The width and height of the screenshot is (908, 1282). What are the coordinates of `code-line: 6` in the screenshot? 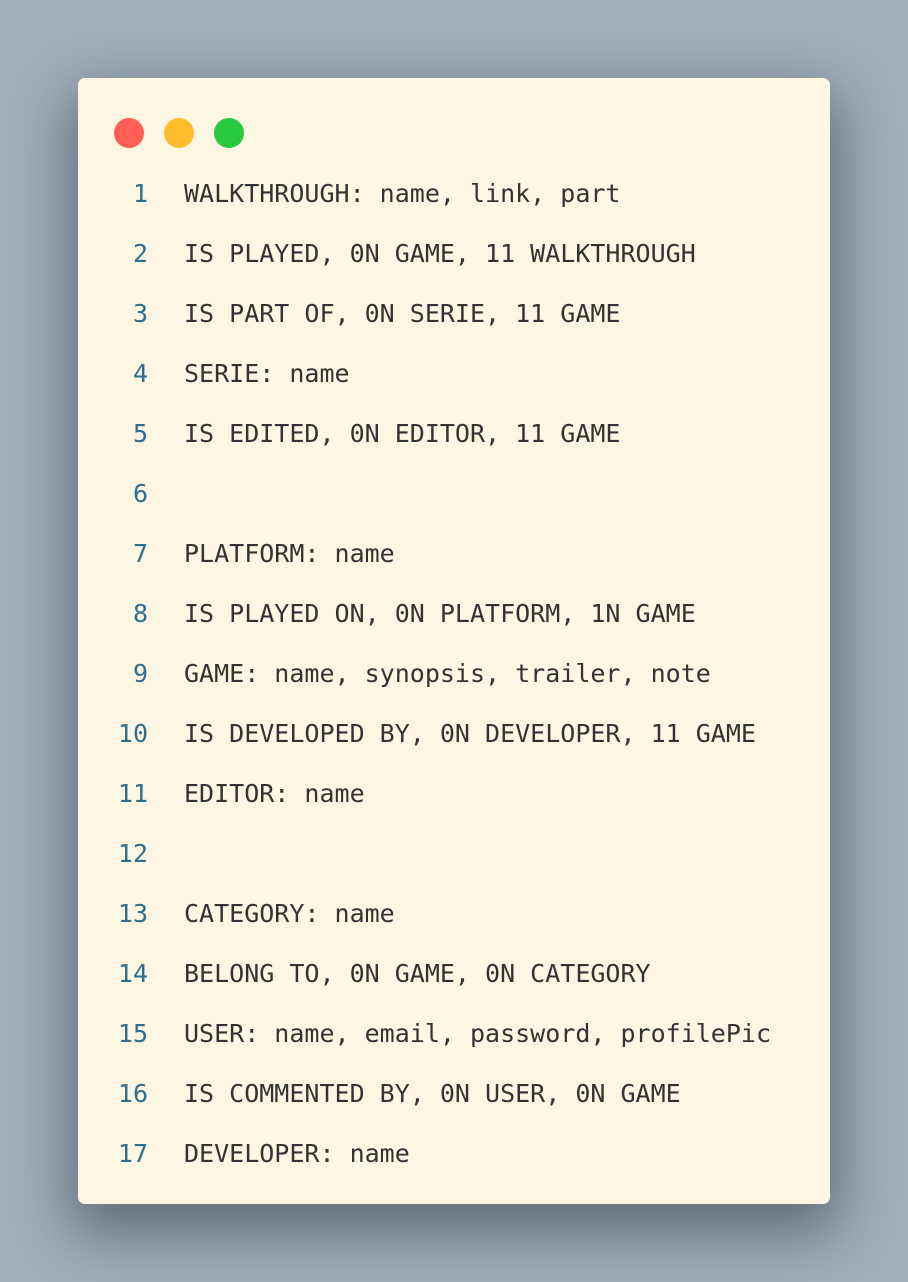 It's located at (454, 493).